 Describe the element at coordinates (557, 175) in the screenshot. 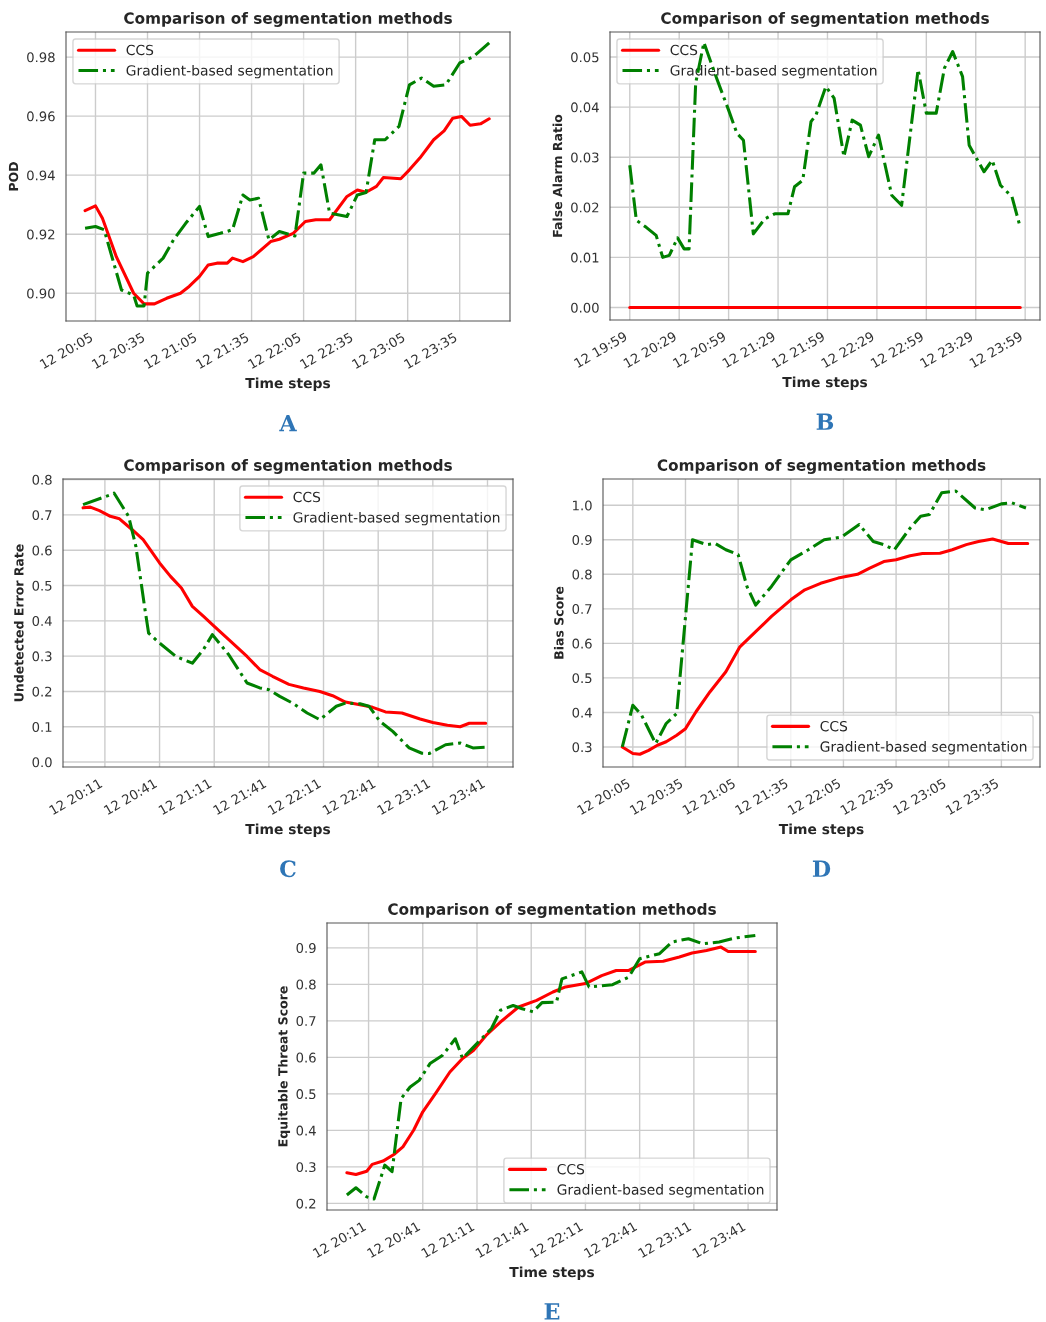

I see `y-axis-title: False Alarm Ratio` at that location.